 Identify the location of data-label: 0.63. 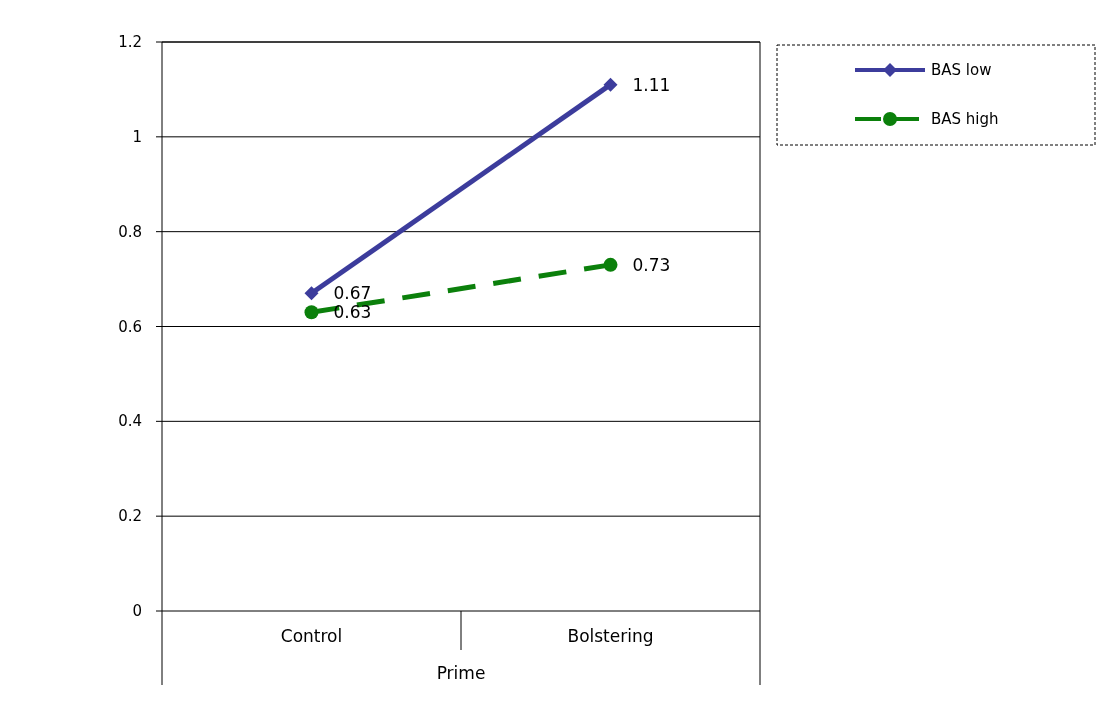
(352, 312).